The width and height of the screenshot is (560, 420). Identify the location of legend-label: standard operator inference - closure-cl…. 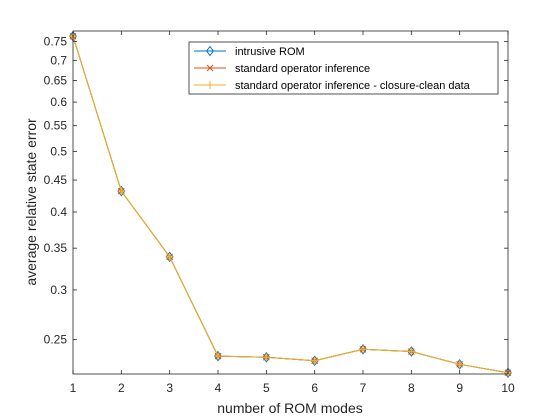
(353, 86).